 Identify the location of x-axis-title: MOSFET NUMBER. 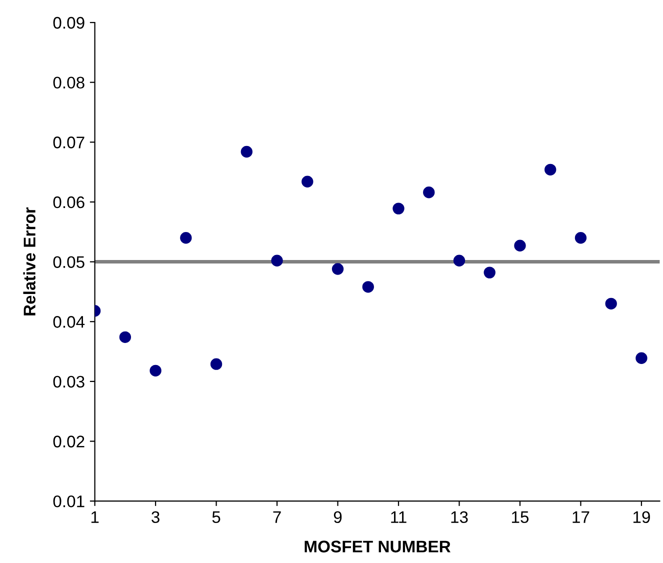
(377, 546).